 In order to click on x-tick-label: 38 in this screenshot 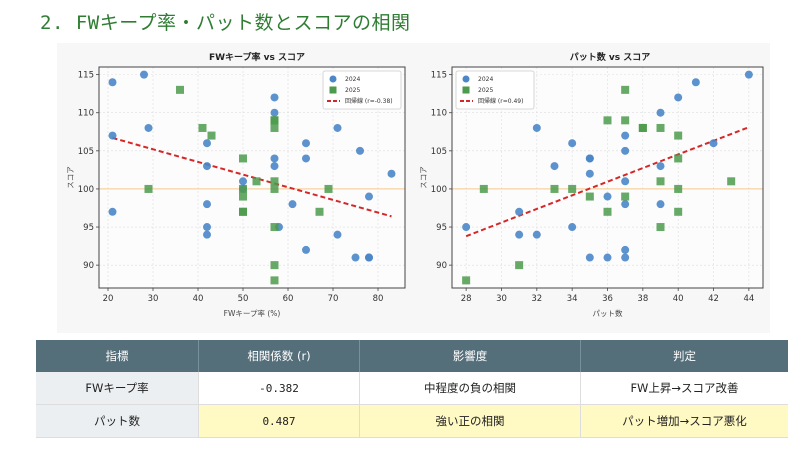, I will do `click(642, 299)`.